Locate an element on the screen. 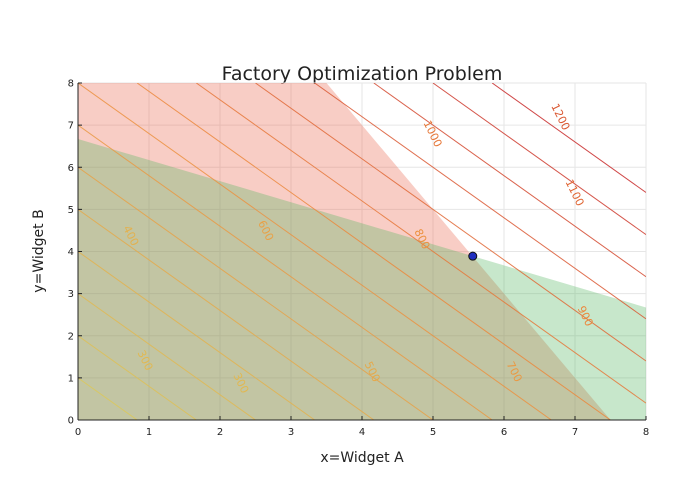  y-tick-label: 0 is located at coordinates (71, 421).